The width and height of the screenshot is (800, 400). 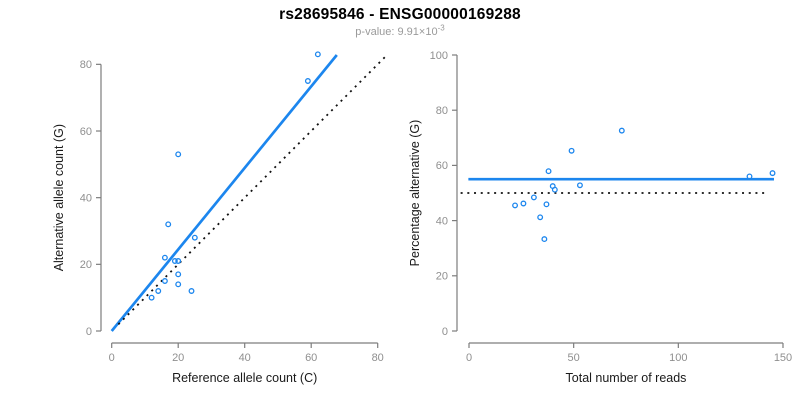 I want to click on x-tick-label: 150, so click(x=783, y=358).